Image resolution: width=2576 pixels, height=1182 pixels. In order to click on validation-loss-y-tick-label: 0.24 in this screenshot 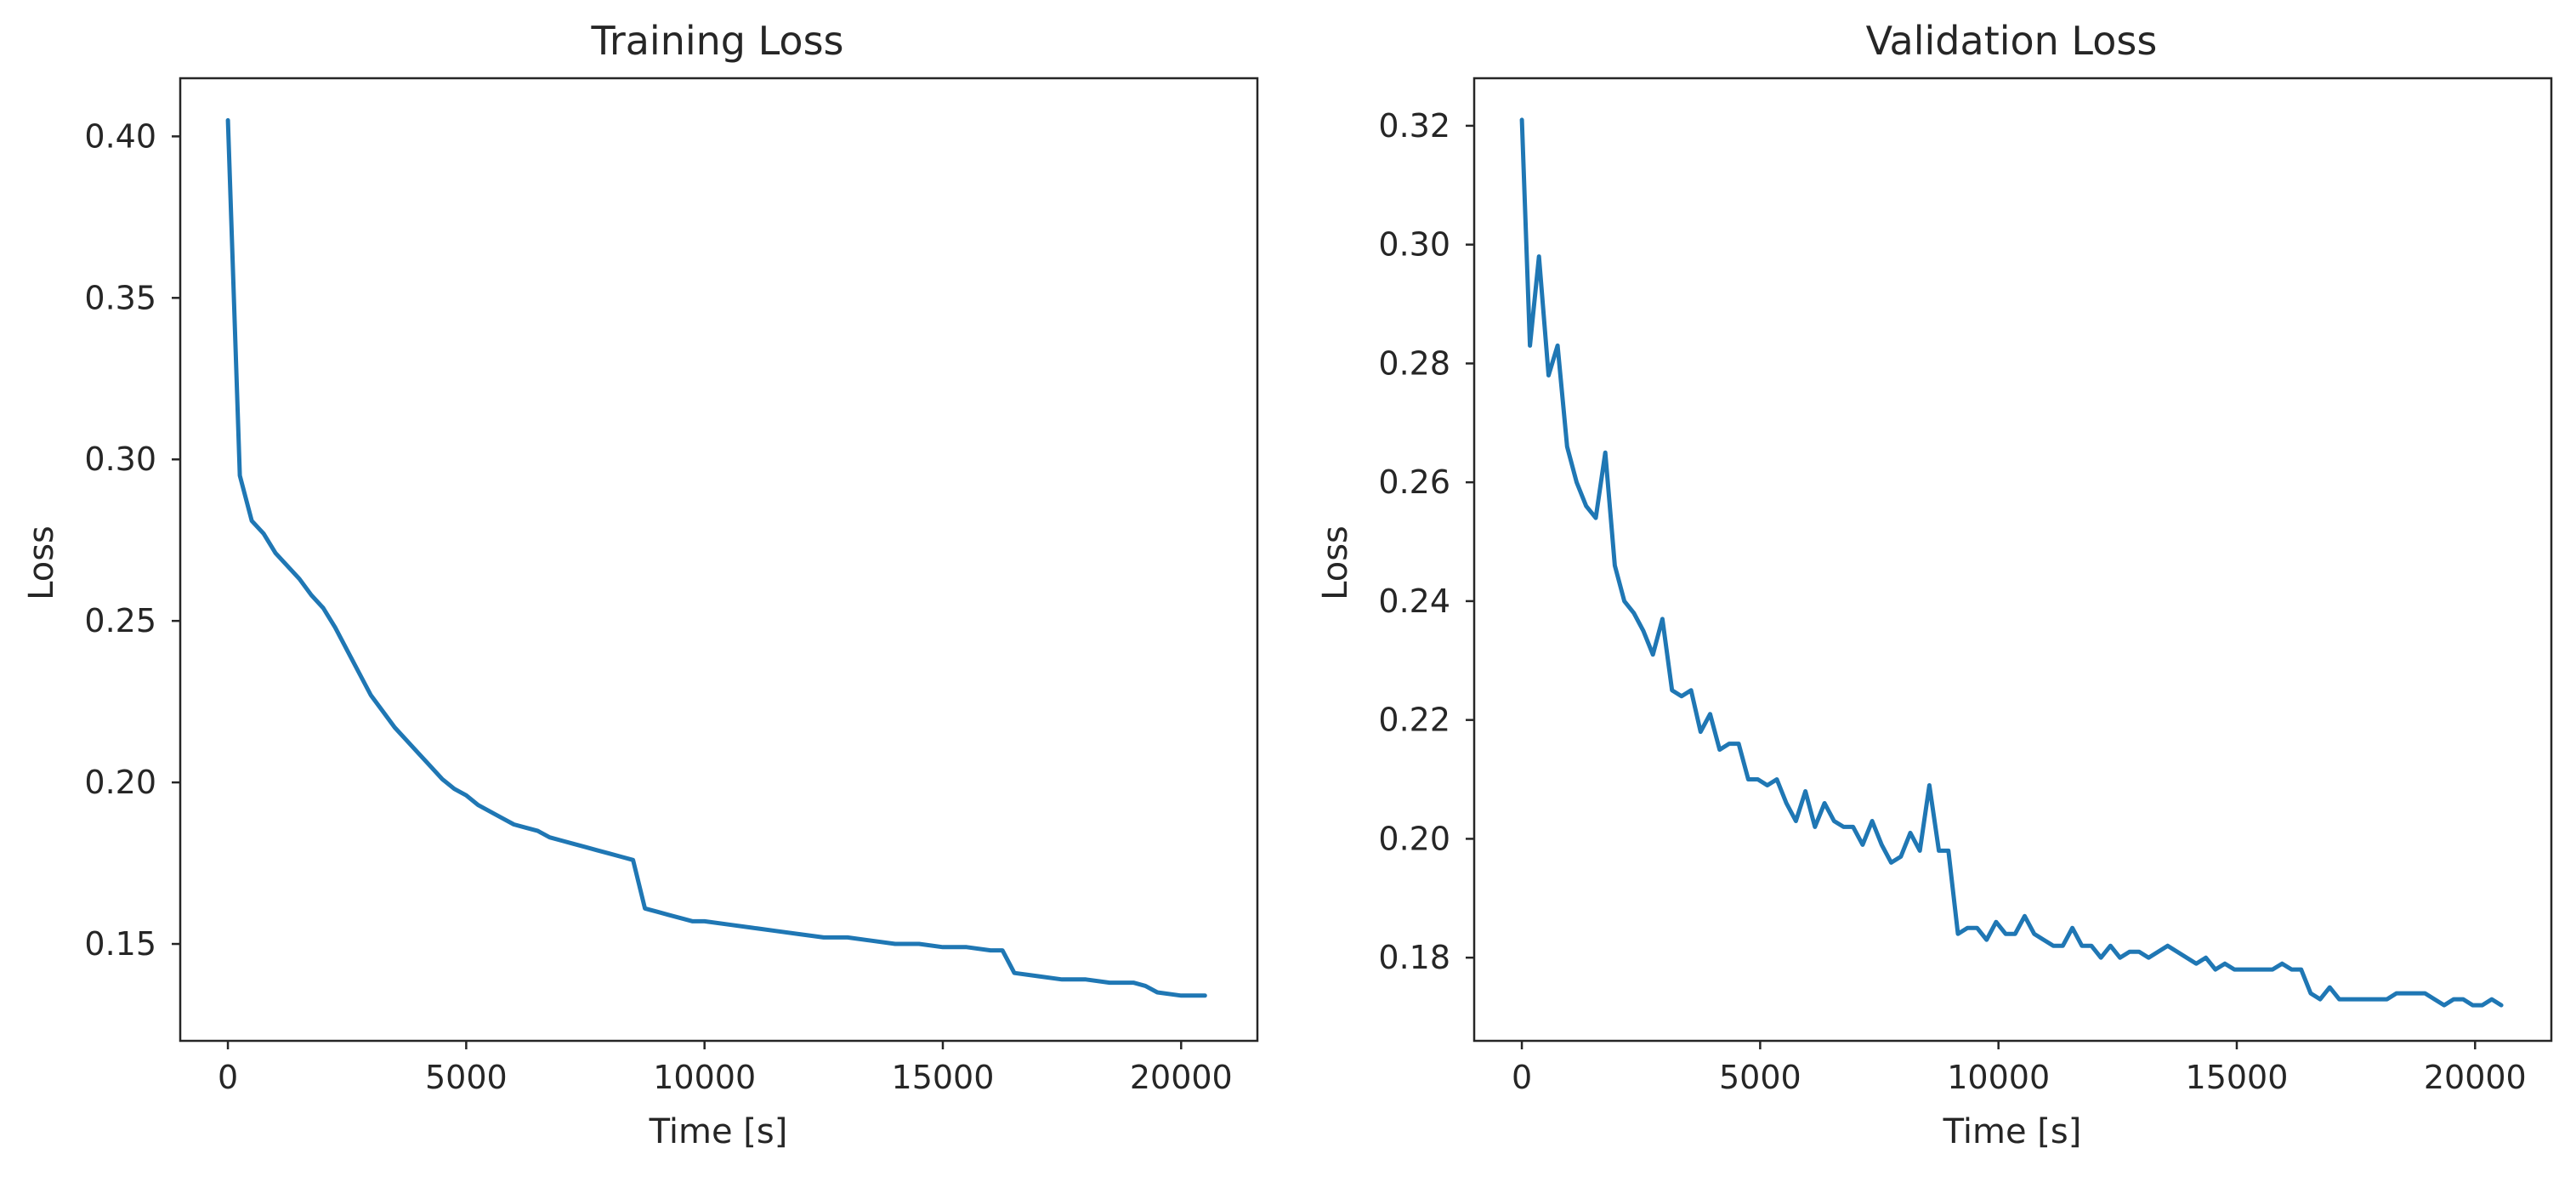, I will do `click(1414, 601)`.